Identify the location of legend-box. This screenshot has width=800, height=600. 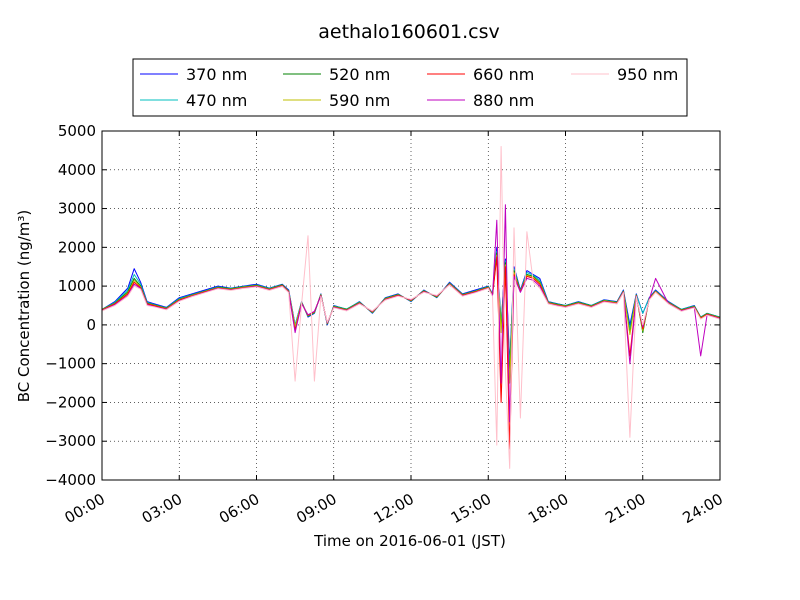
(410, 87).